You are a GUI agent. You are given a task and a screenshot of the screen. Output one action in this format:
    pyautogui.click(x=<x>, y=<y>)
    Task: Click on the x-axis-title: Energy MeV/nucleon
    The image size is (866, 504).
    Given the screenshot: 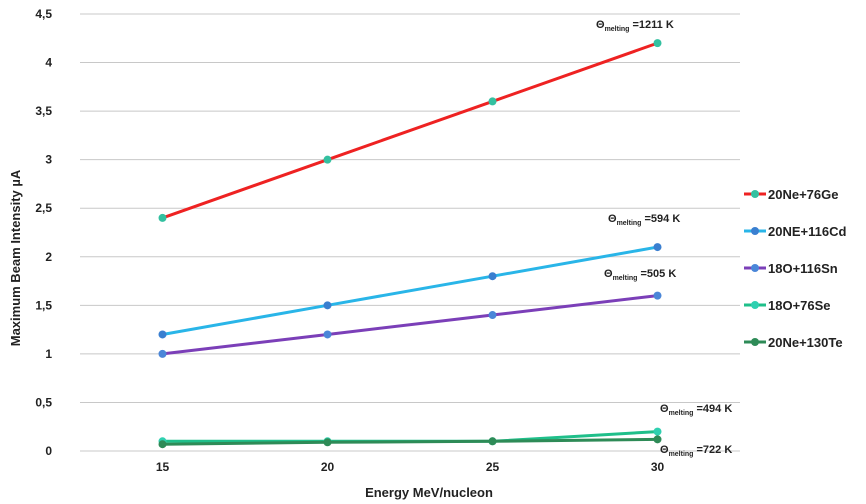 What is the action you would take?
    pyautogui.click(x=429, y=492)
    